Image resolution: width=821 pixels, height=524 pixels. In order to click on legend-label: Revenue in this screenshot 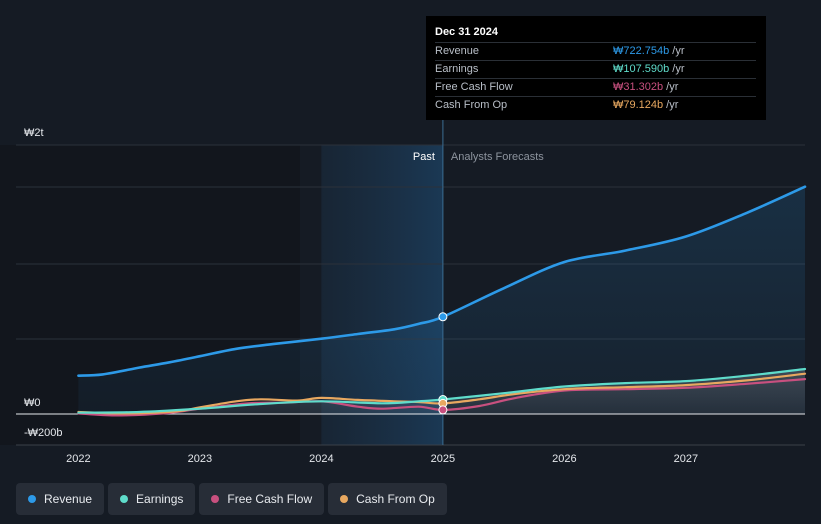, I will do `click(68, 499)`.